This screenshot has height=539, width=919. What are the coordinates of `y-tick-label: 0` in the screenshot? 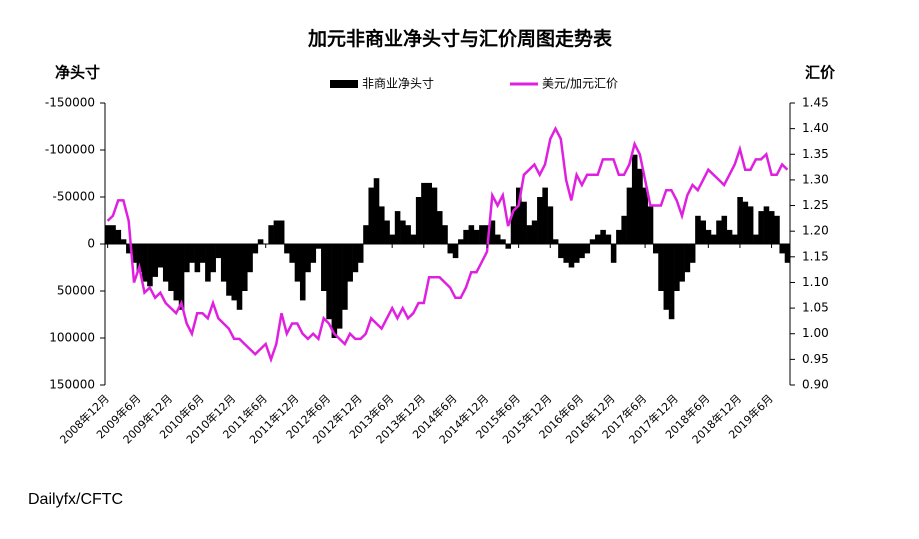 It's located at (91, 244).